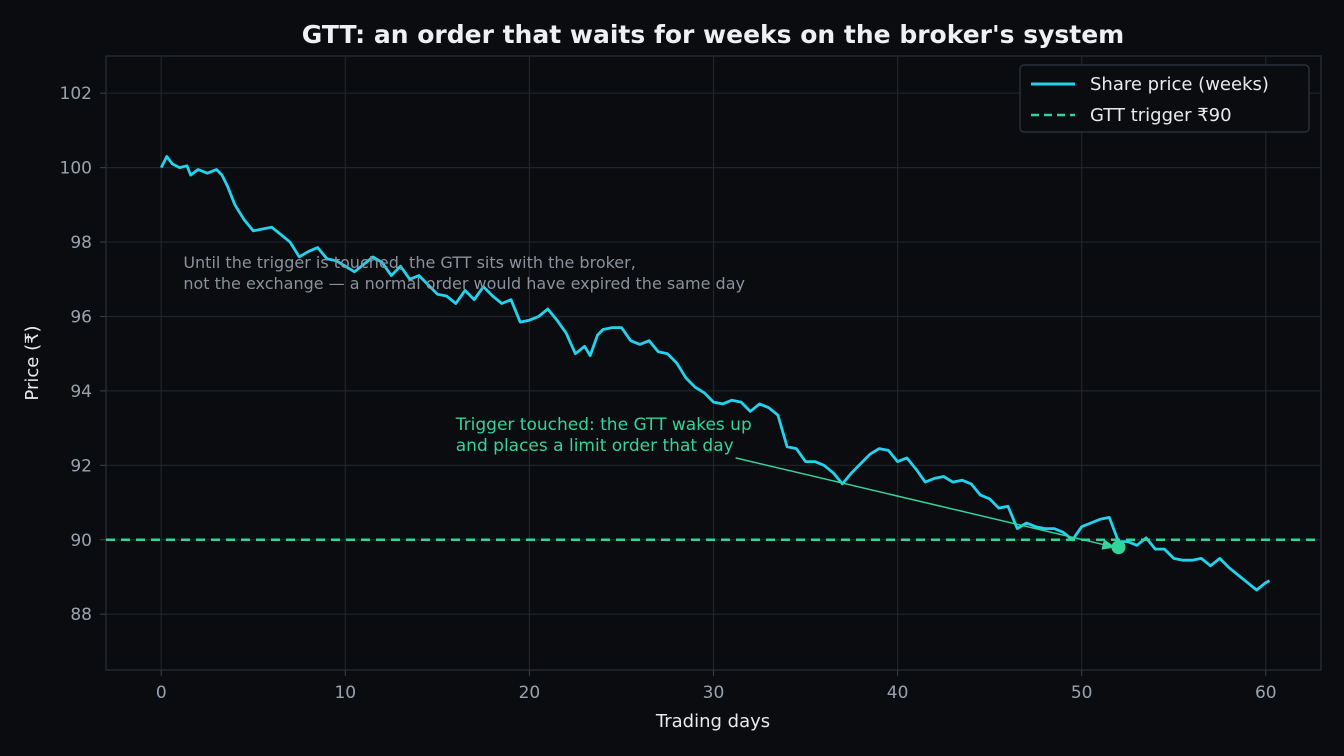  I want to click on y-tick-label: 102, so click(76, 94).